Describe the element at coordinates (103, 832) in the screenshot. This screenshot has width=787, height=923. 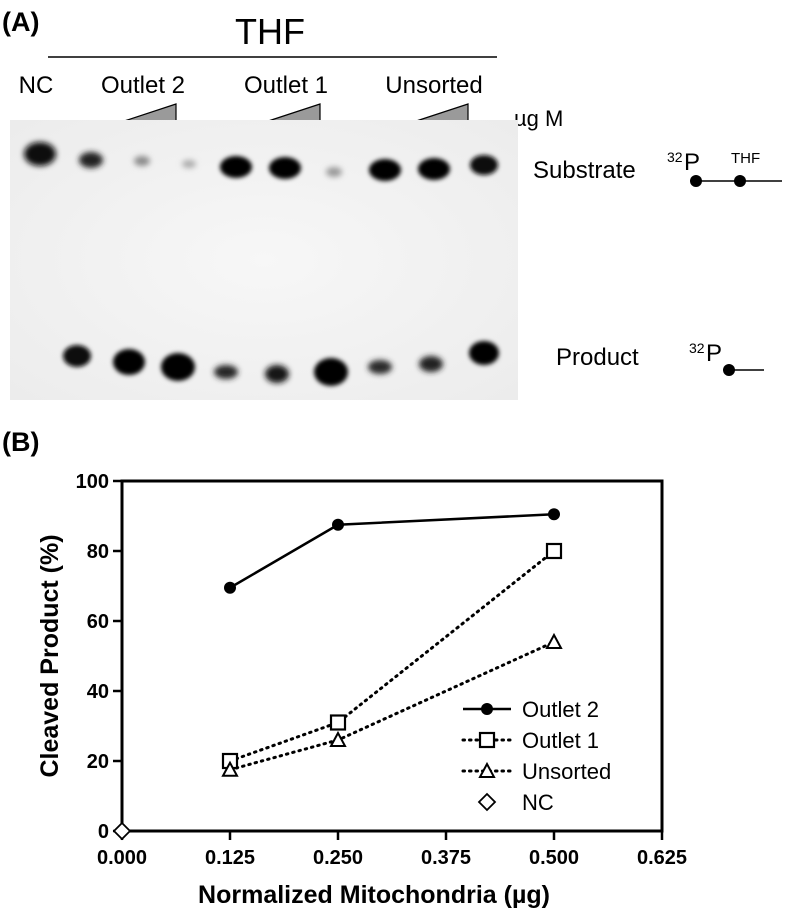
I see `y-tick-label: 0` at that location.